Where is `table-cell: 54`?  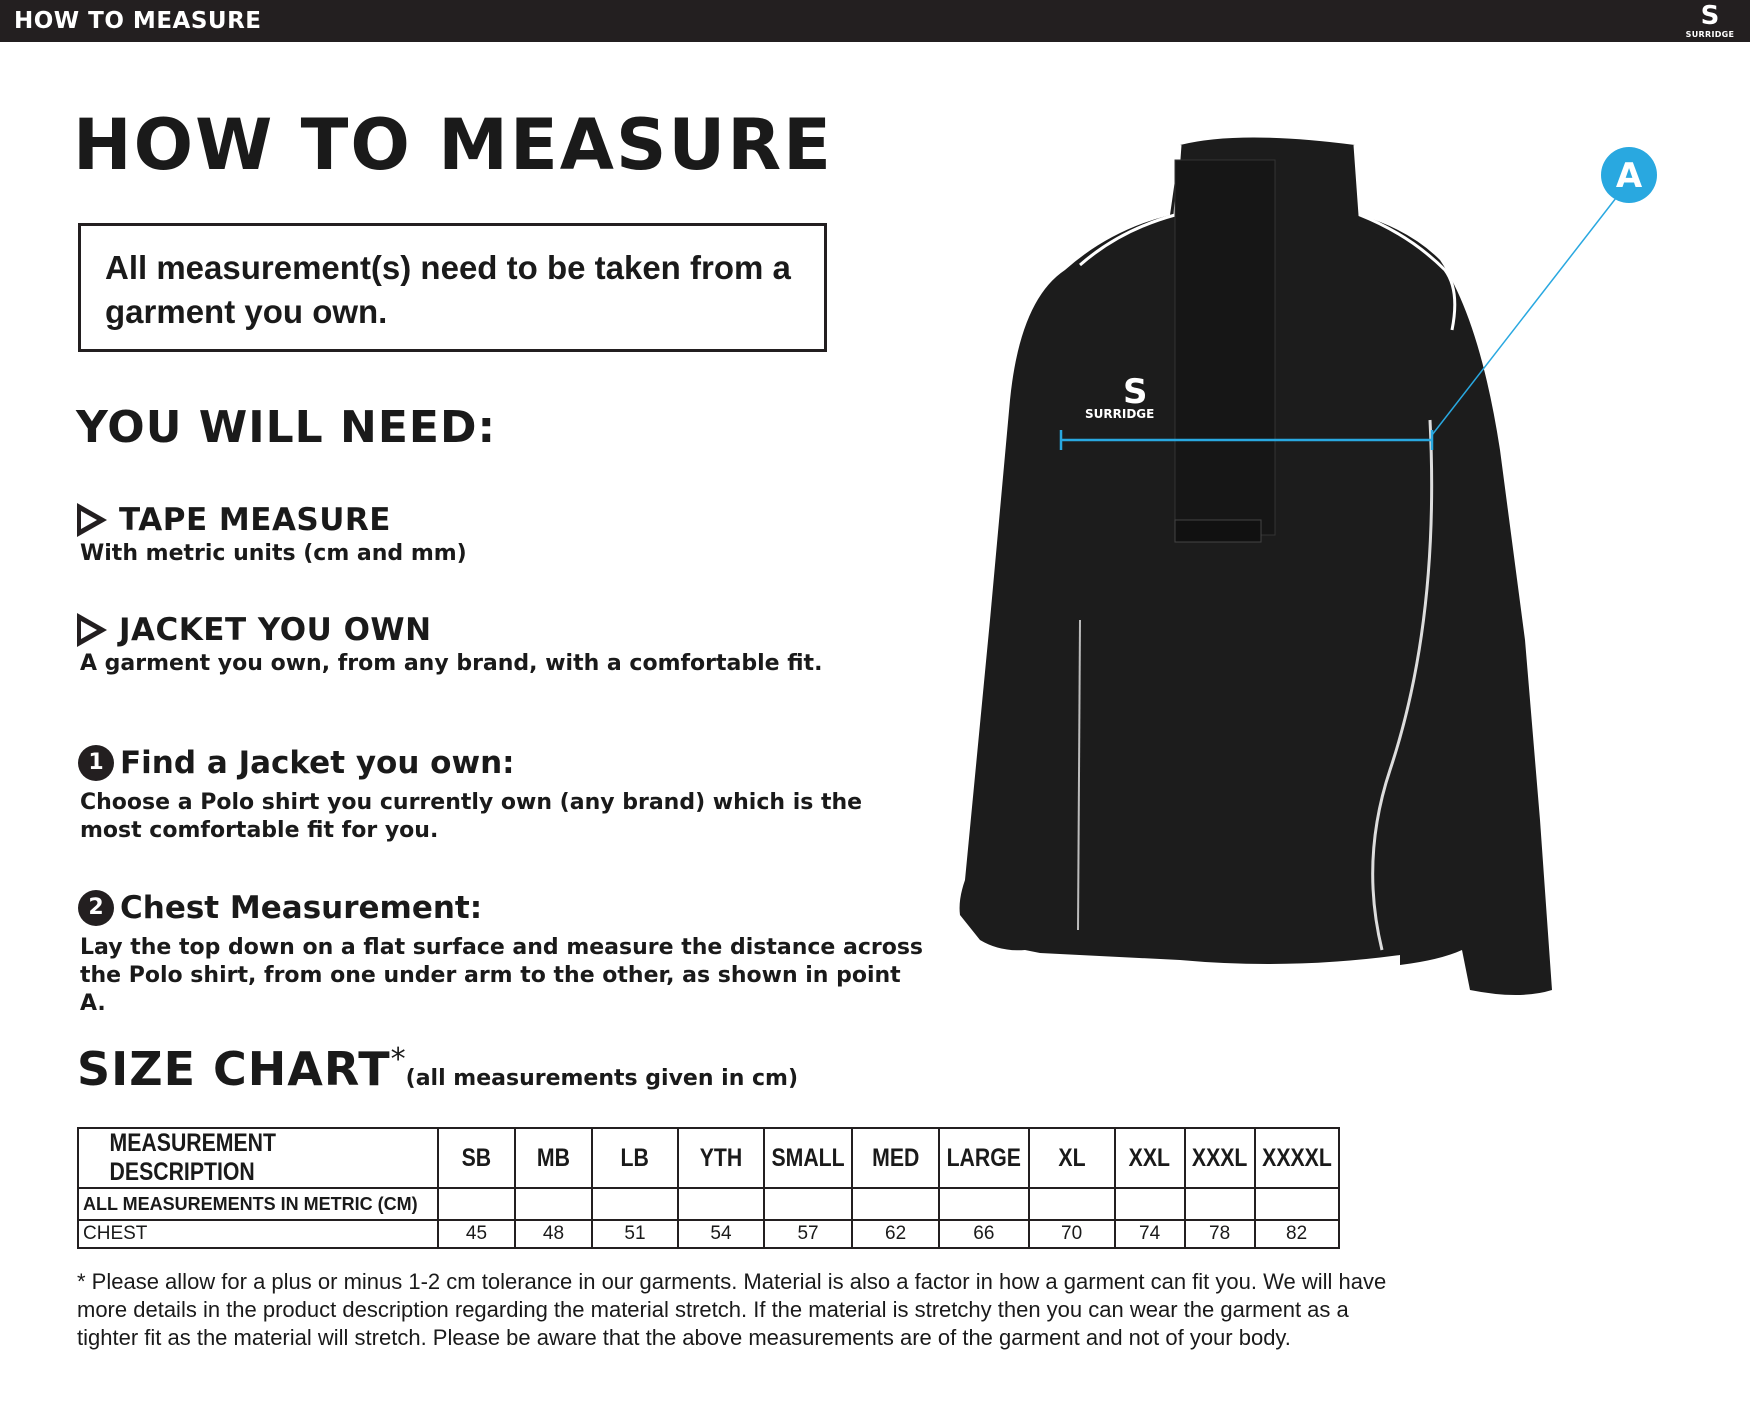 table-cell: 54 is located at coordinates (721, 1234).